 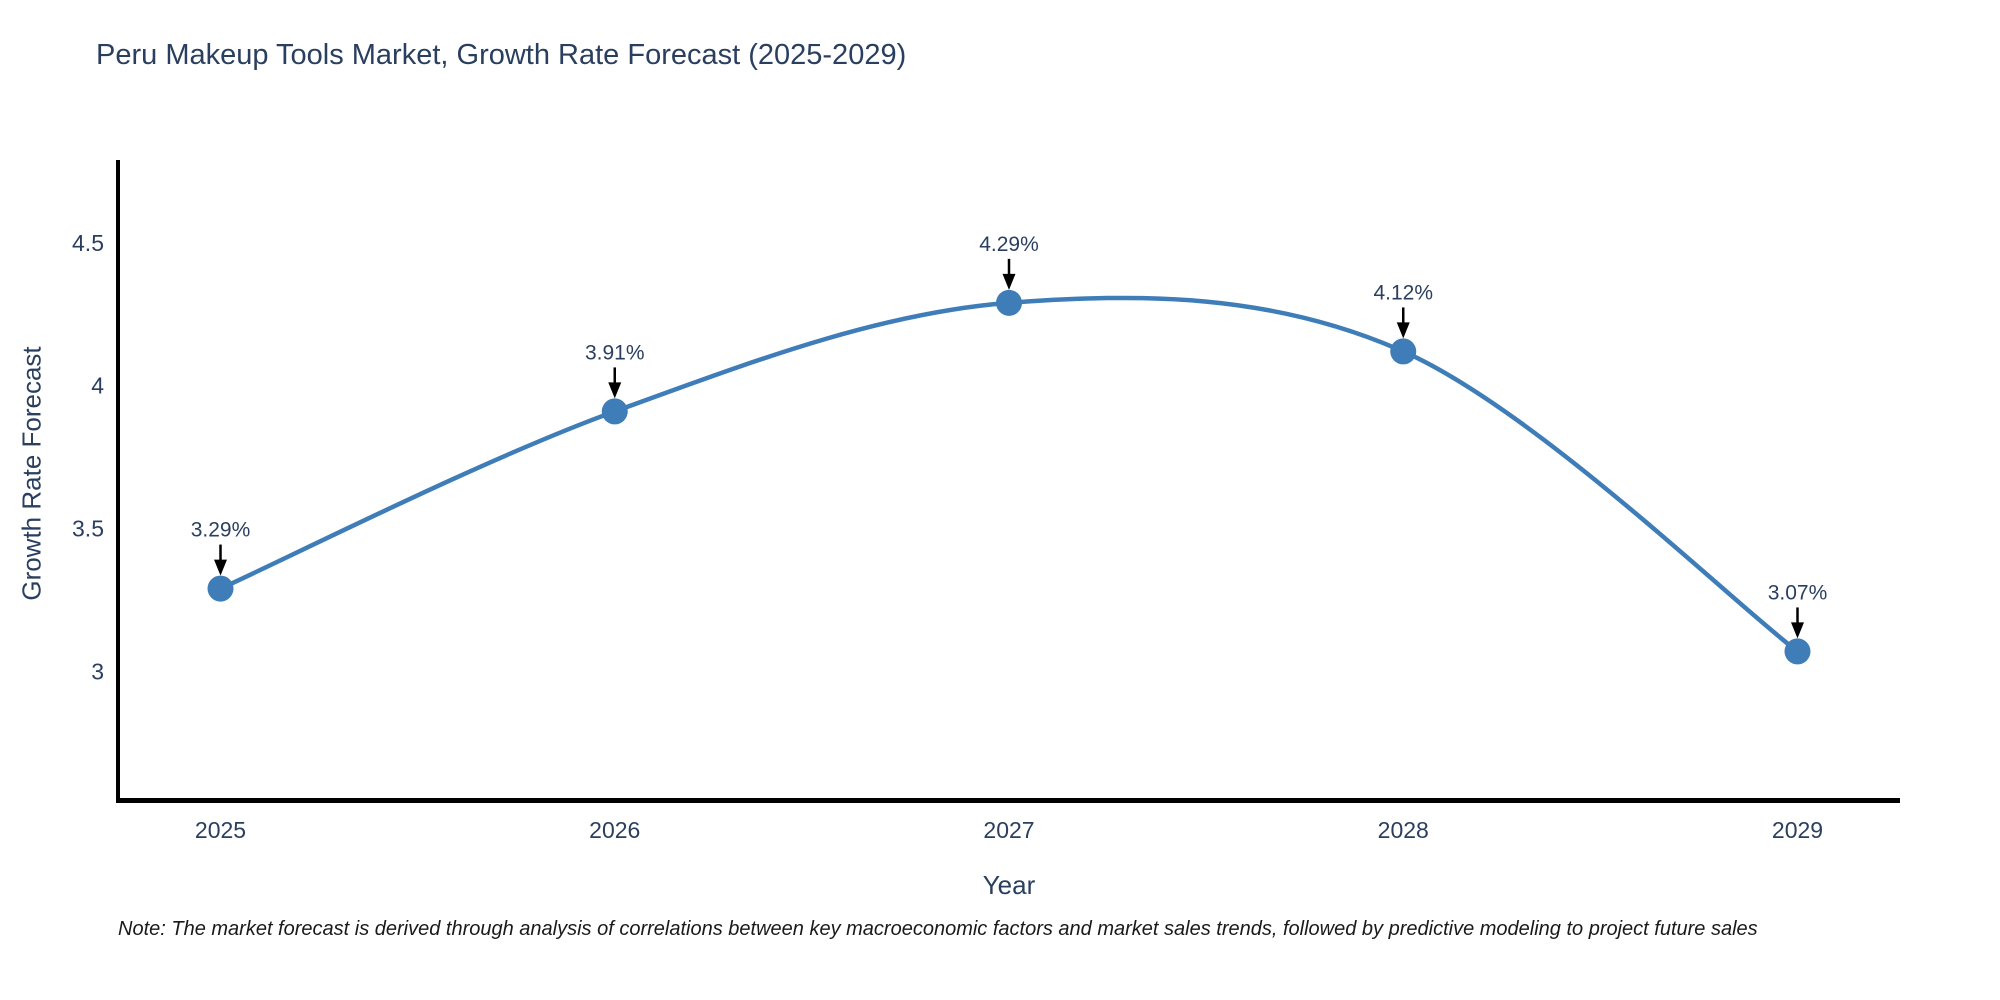 I want to click on y-tick-label: 3.5, so click(x=88, y=529).